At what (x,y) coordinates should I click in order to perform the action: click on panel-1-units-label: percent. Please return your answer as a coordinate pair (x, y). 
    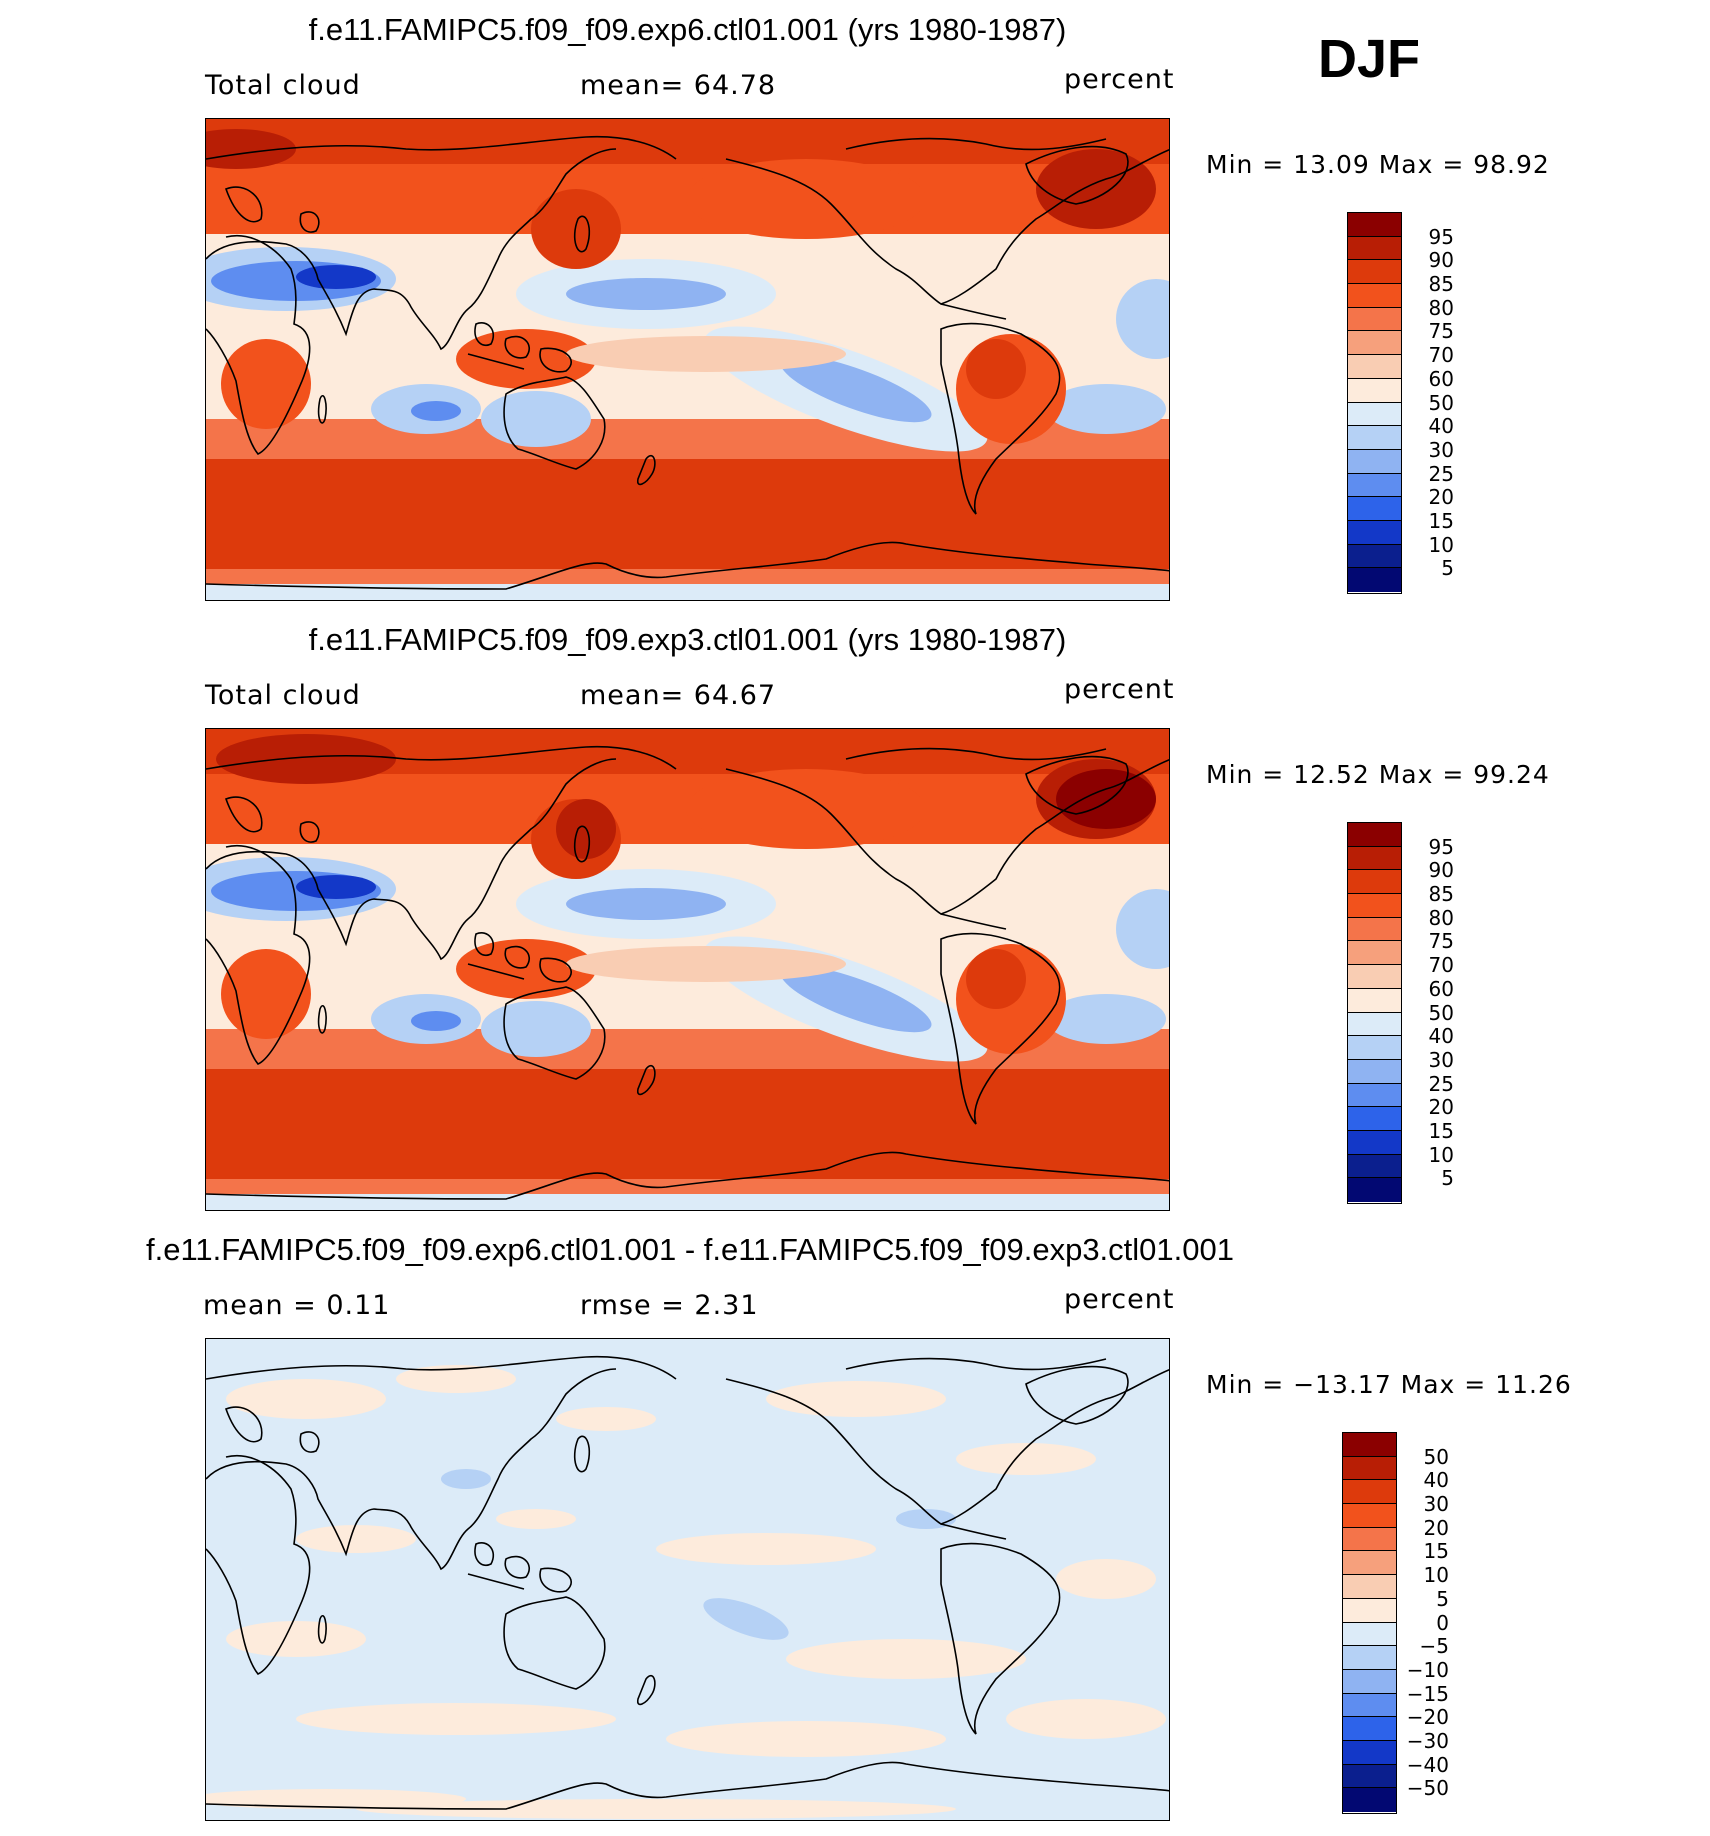
    Looking at the image, I should click on (1119, 79).